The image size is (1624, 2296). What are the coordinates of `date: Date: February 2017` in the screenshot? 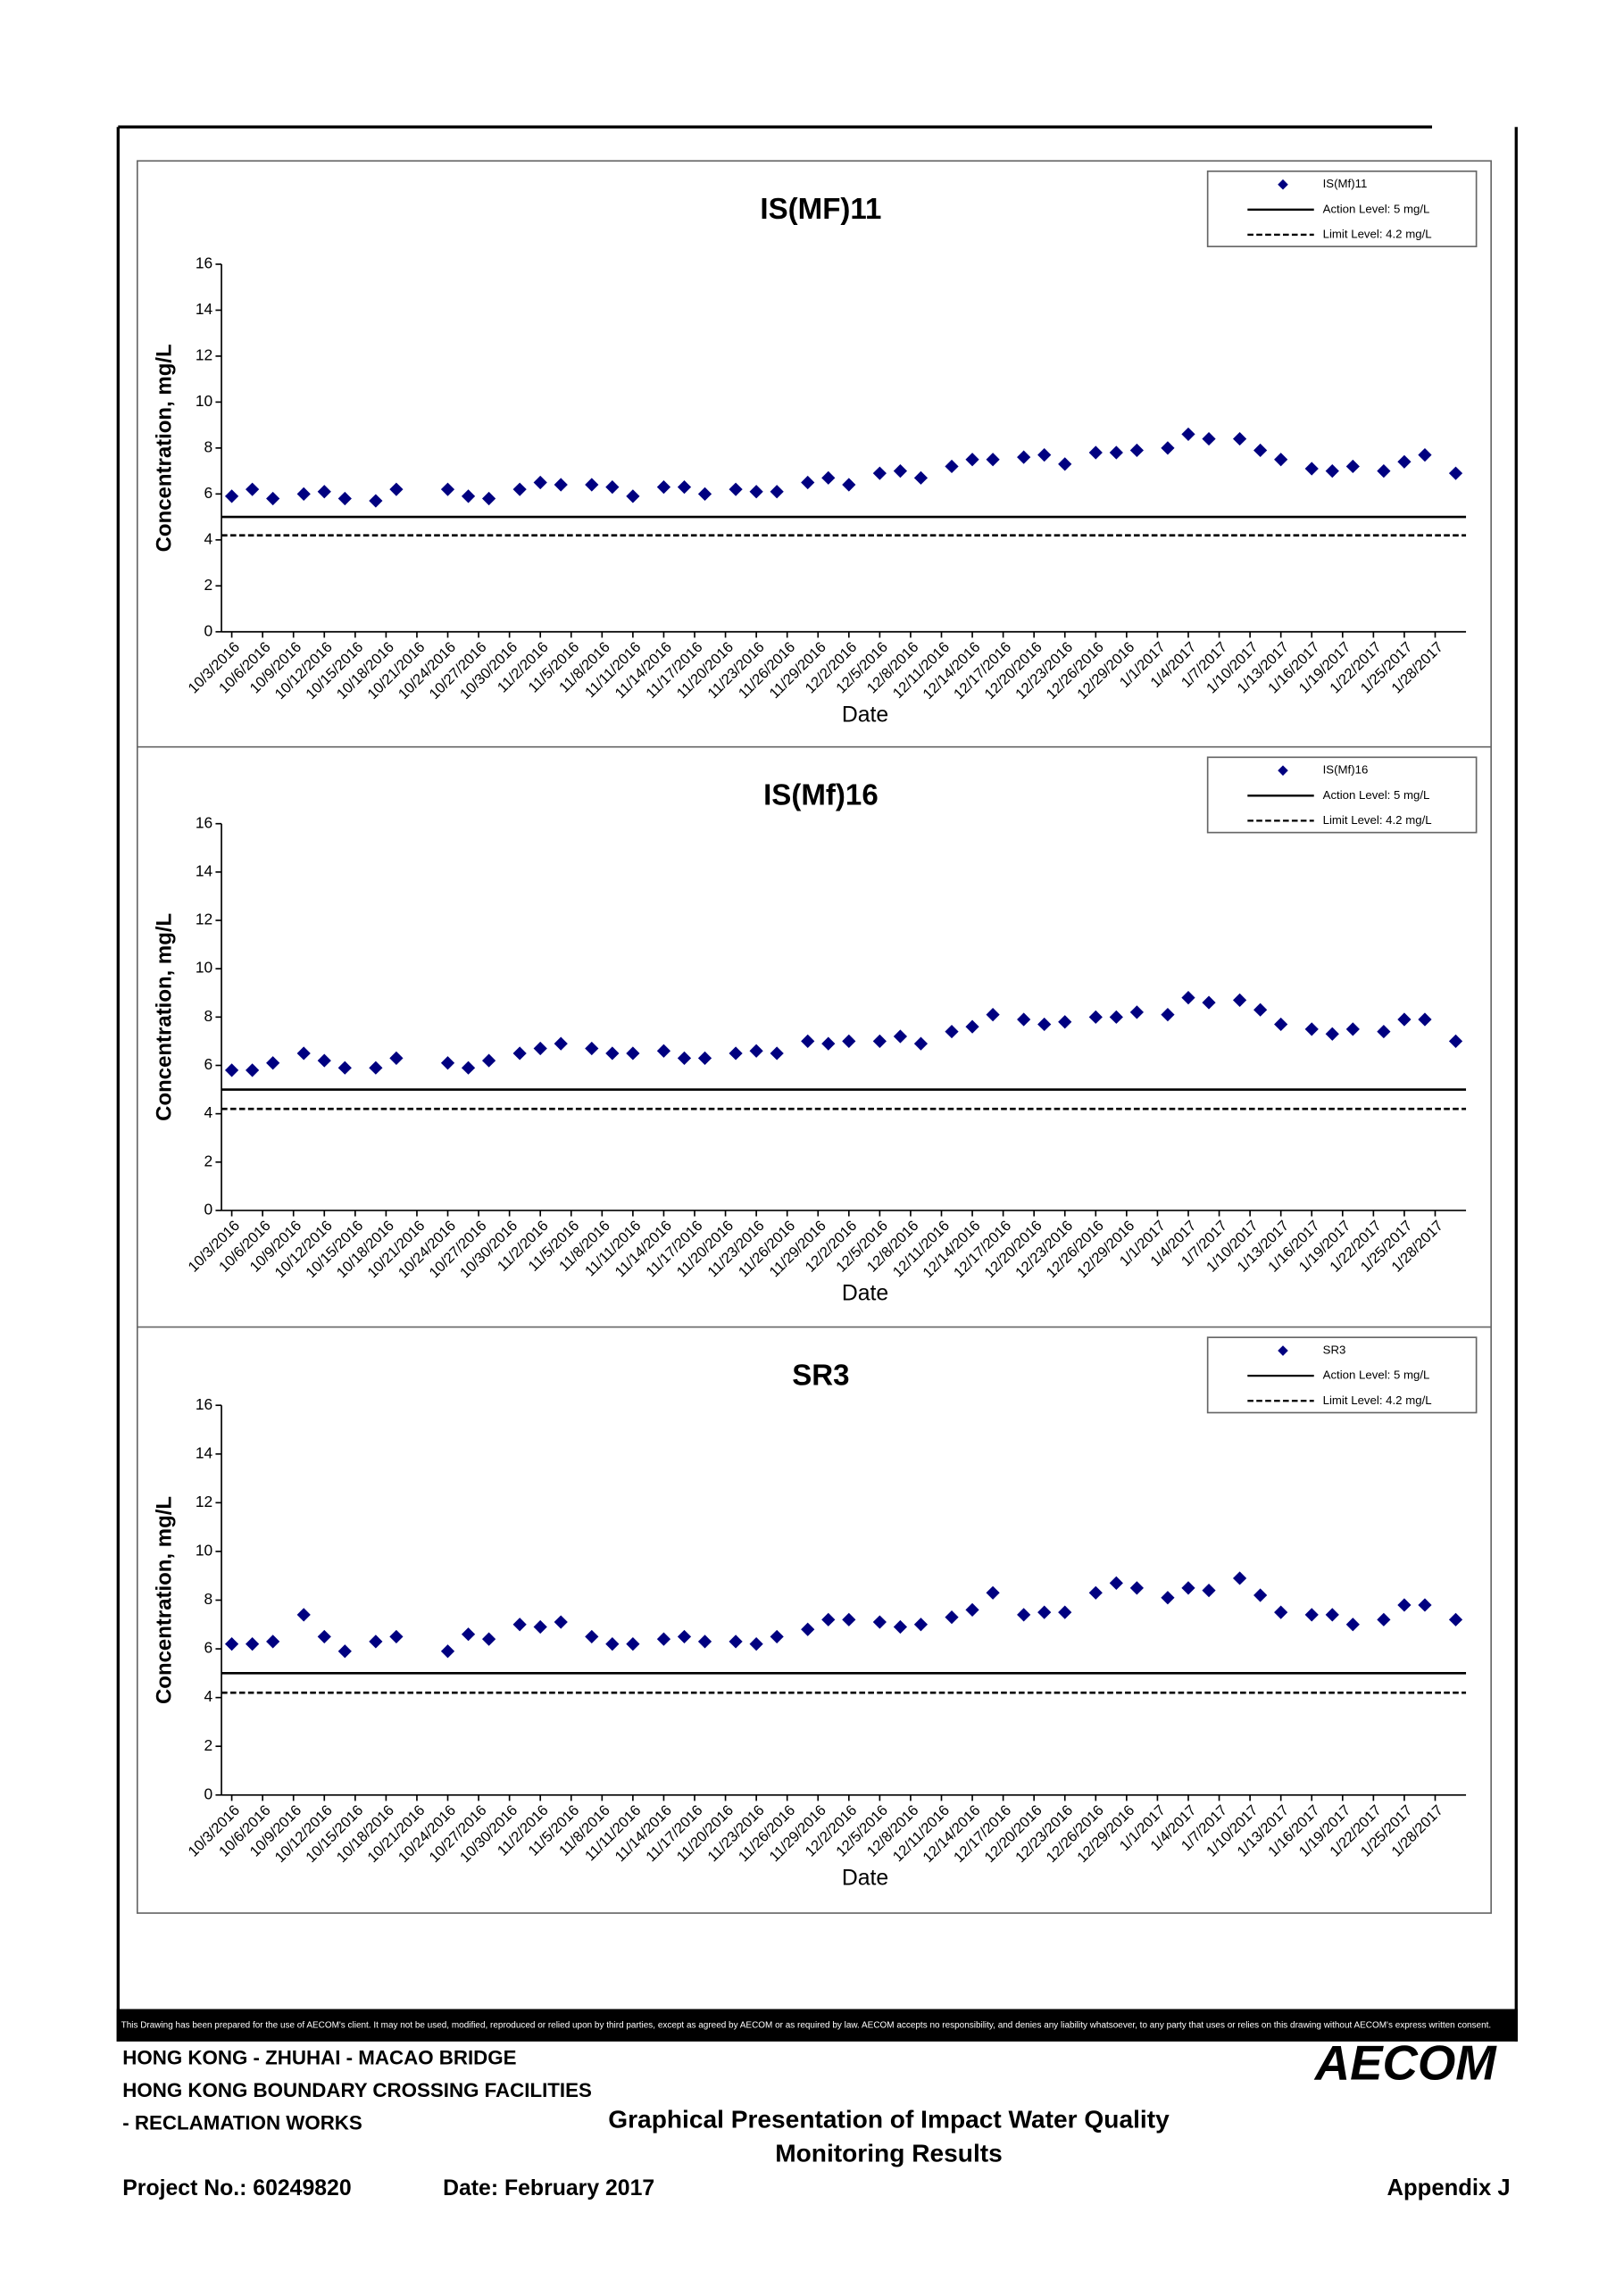 It's located at (548, 2188).